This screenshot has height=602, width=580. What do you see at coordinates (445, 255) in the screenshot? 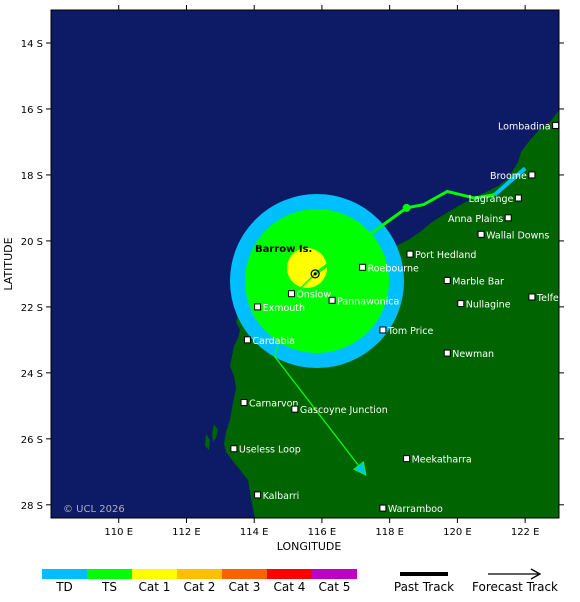
I see `town-label: Port Hedland` at bounding box center [445, 255].